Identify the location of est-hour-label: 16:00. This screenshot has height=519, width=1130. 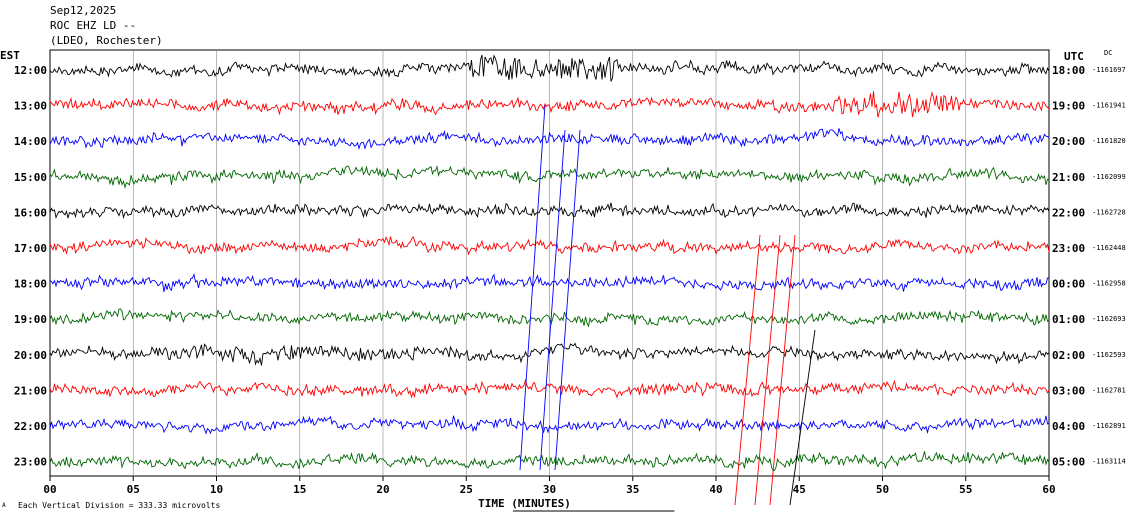
(30, 212).